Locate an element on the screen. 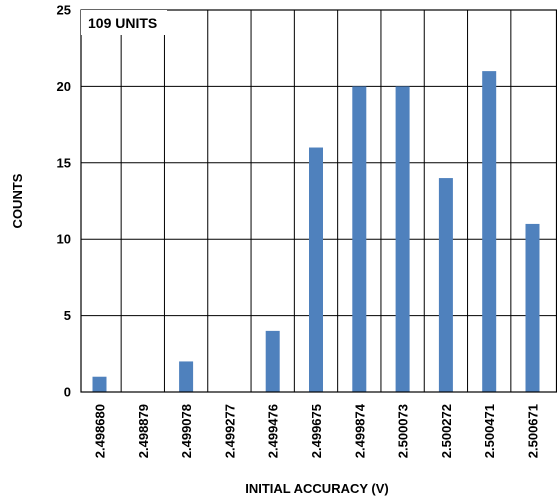 Image resolution: width=557 pixels, height=501 pixels. x-axis-title: INITIAL ACCURACY (V) is located at coordinates (316, 488).